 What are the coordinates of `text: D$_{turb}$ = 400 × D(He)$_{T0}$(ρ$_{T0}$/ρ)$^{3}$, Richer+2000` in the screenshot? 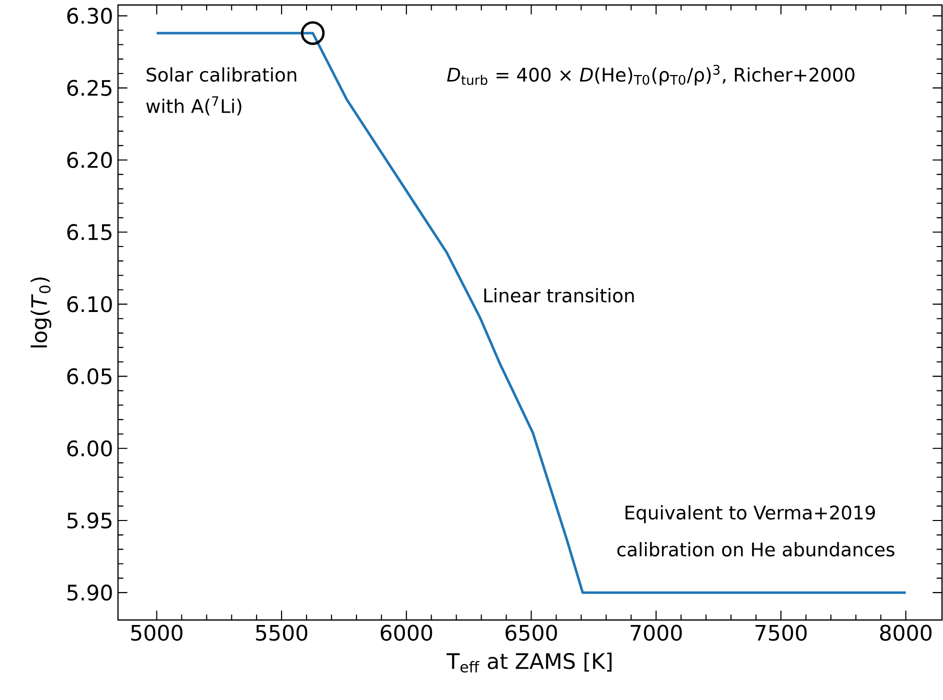 It's located at (650, 75).